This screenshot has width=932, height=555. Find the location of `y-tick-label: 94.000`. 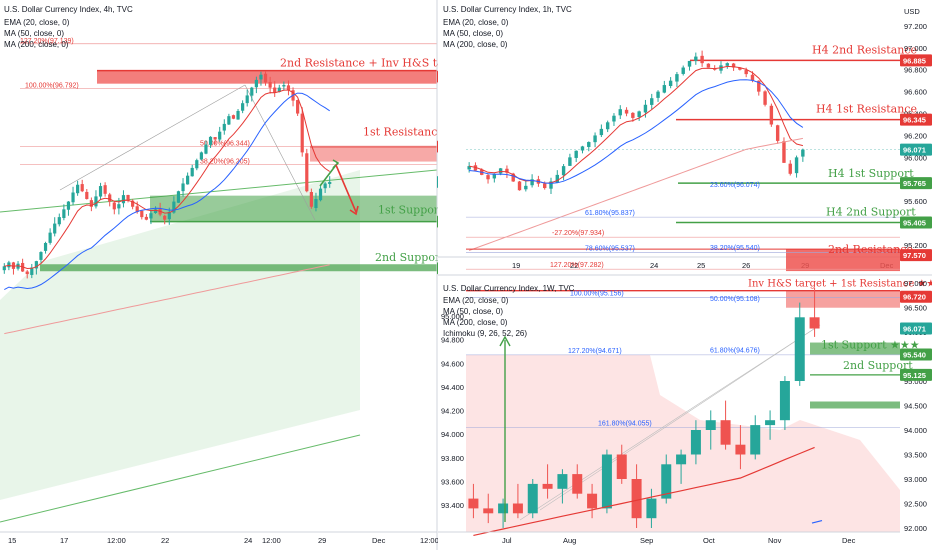

y-tick-label: 94.000 is located at coordinates (915, 430).